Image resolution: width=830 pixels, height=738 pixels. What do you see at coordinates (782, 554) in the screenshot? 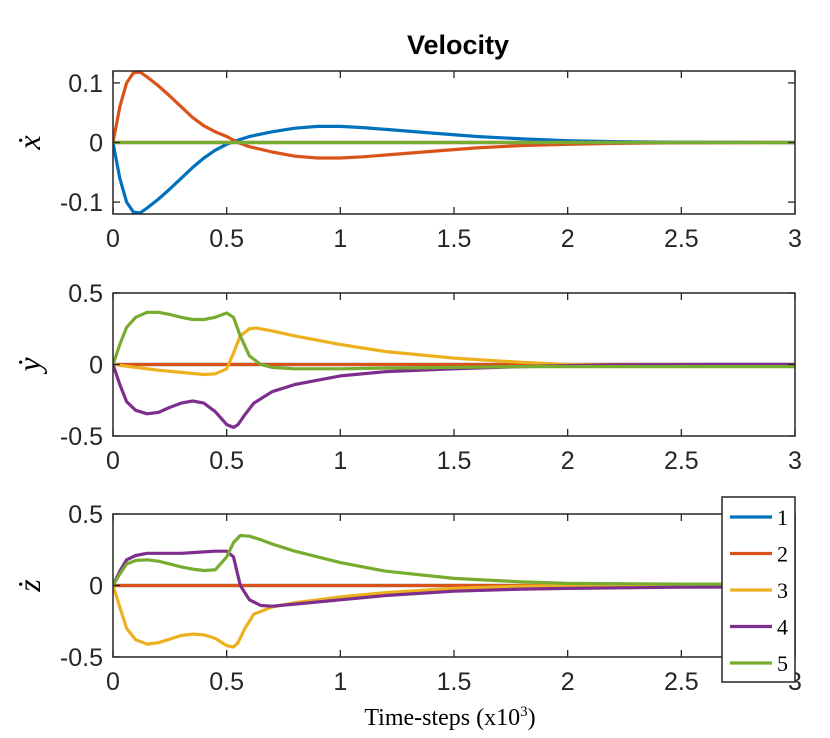
I see `legend-label-2: 2` at bounding box center [782, 554].